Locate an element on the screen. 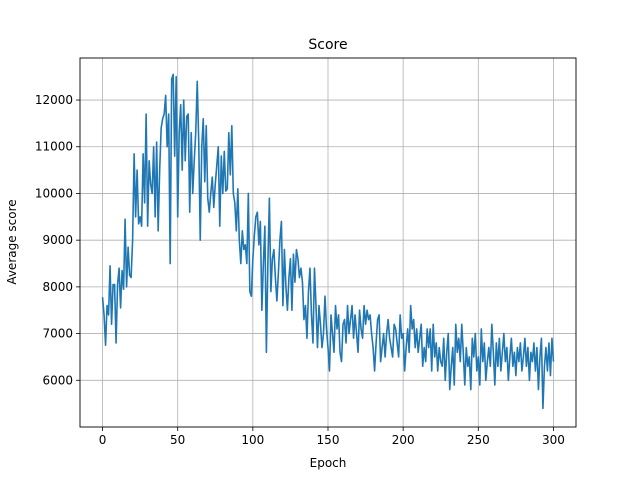 The image size is (640, 480). y-tick-label: 6000 is located at coordinates (57, 380).